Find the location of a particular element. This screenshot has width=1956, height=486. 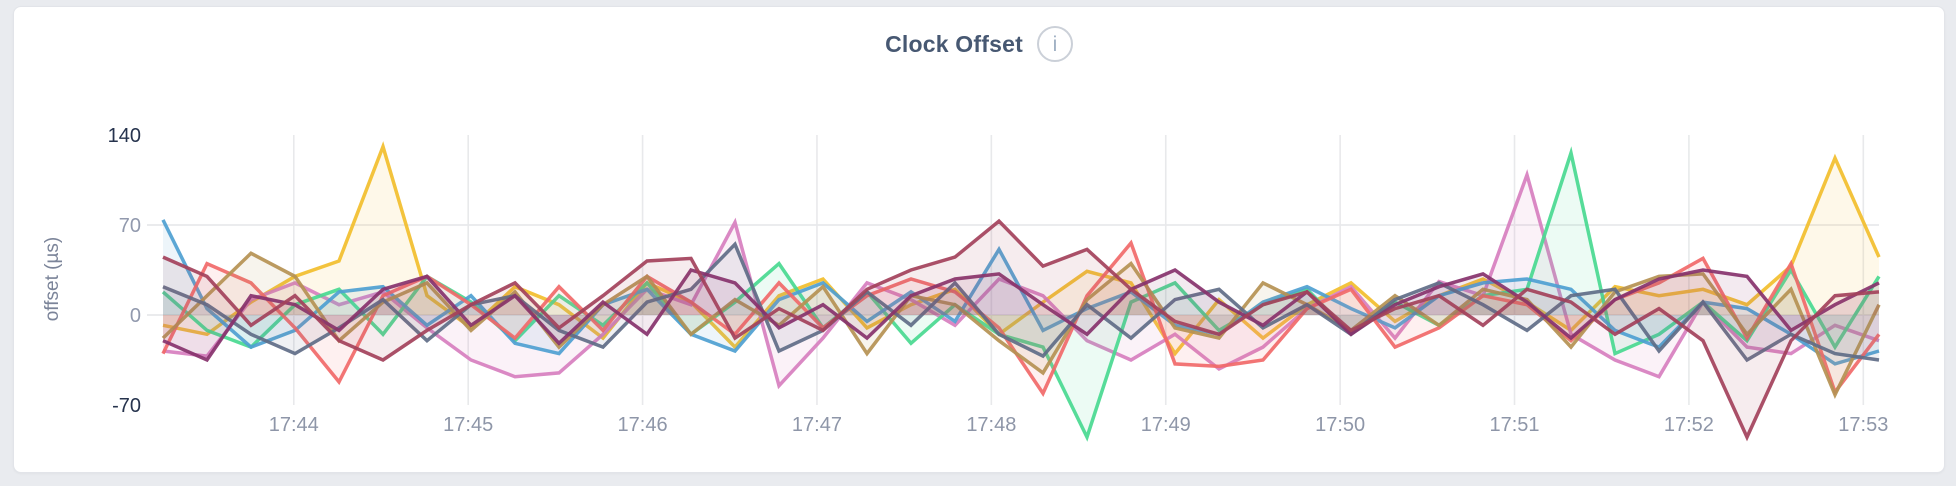

y-tick-label: -70 is located at coordinates (126, 406).